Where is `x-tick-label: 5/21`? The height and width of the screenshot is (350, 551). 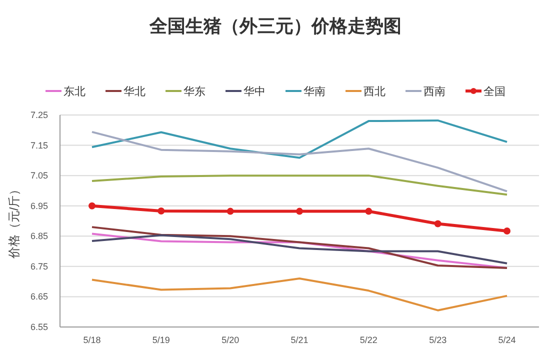 x-tick-label: 5/21 is located at coordinates (299, 340).